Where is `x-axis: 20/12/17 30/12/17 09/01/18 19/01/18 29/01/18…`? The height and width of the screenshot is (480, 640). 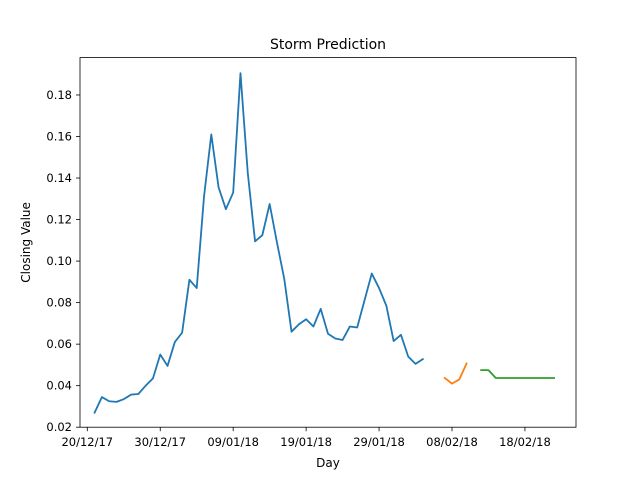 x-axis: 20/12/17 30/12/17 09/01/18 19/01/18 29/01/18… is located at coordinates (306, 438).